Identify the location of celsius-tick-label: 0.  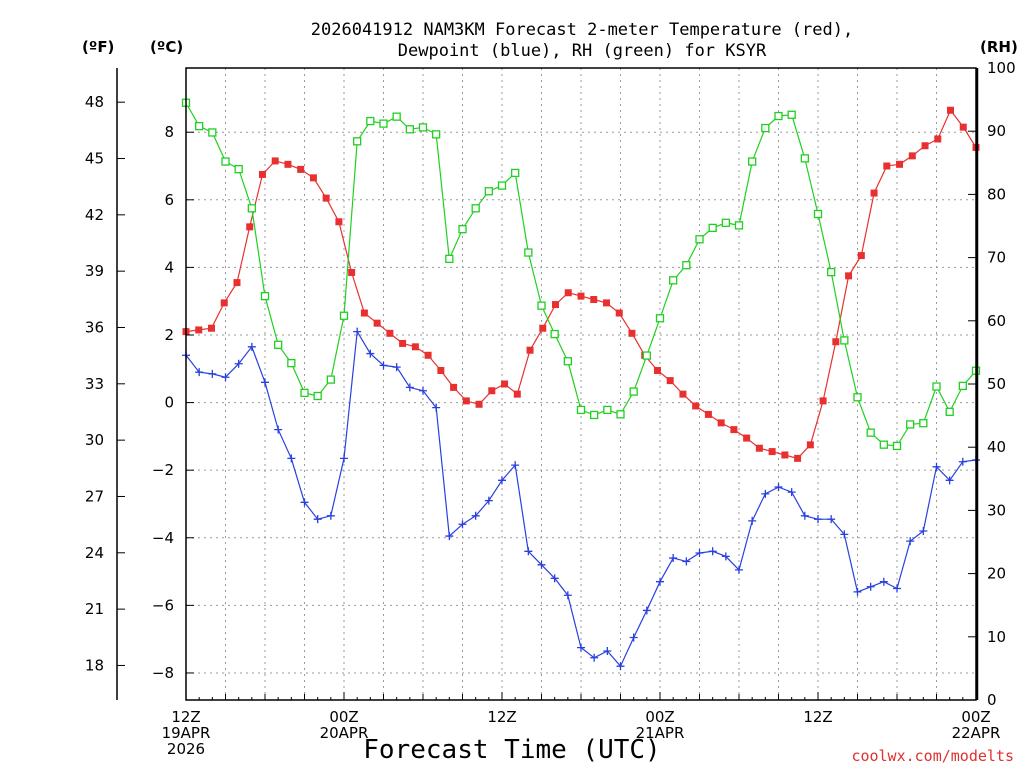
(169, 403).